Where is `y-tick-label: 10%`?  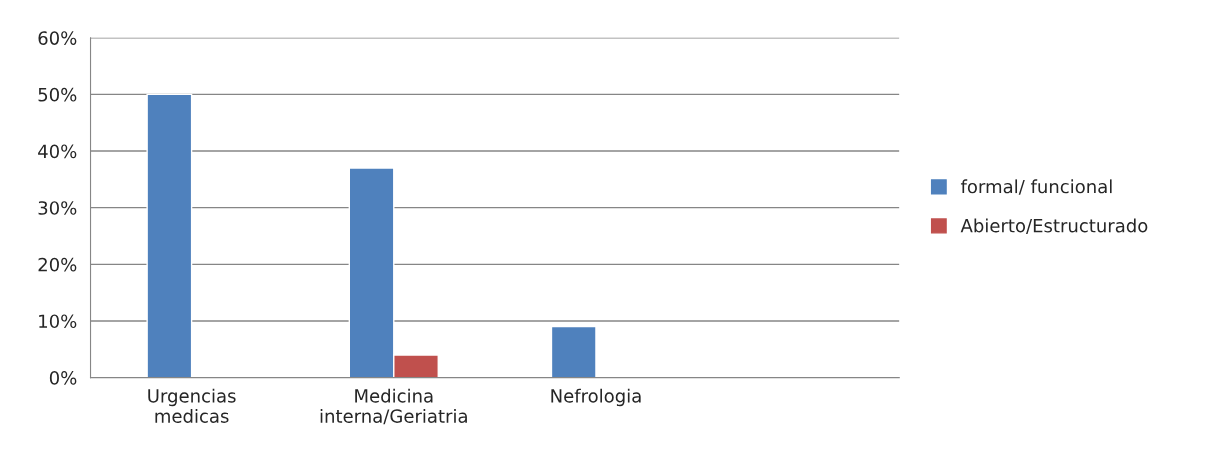 y-tick-label: 10% is located at coordinates (58, 321).